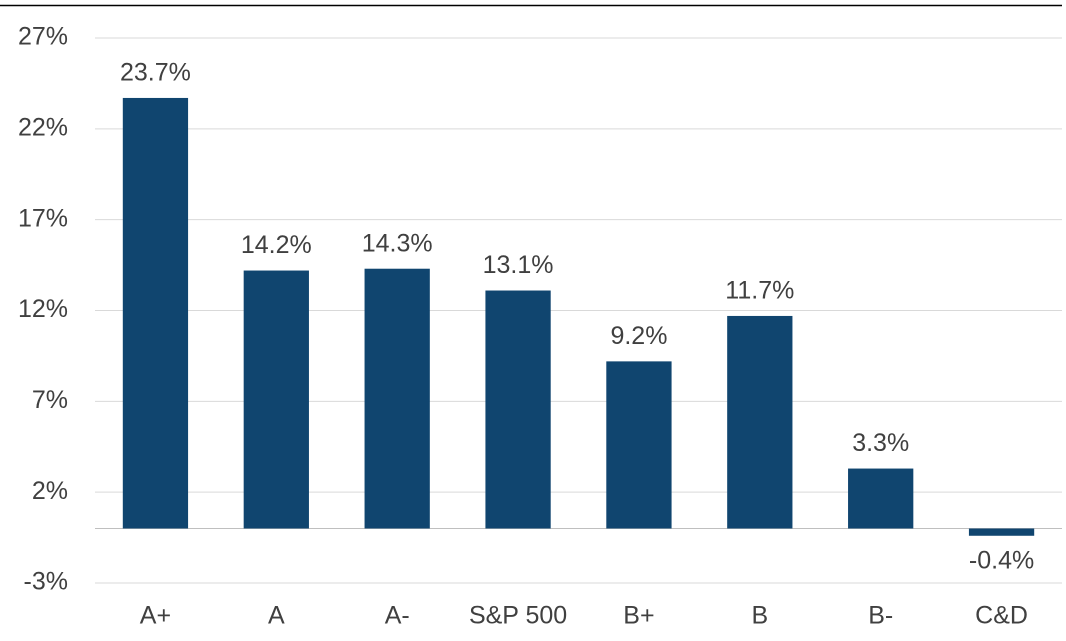  What do you see at coordinates (43, 37) in the screenshot?
I see `y-tick-label: 27%` at bounding box center [43, 37].